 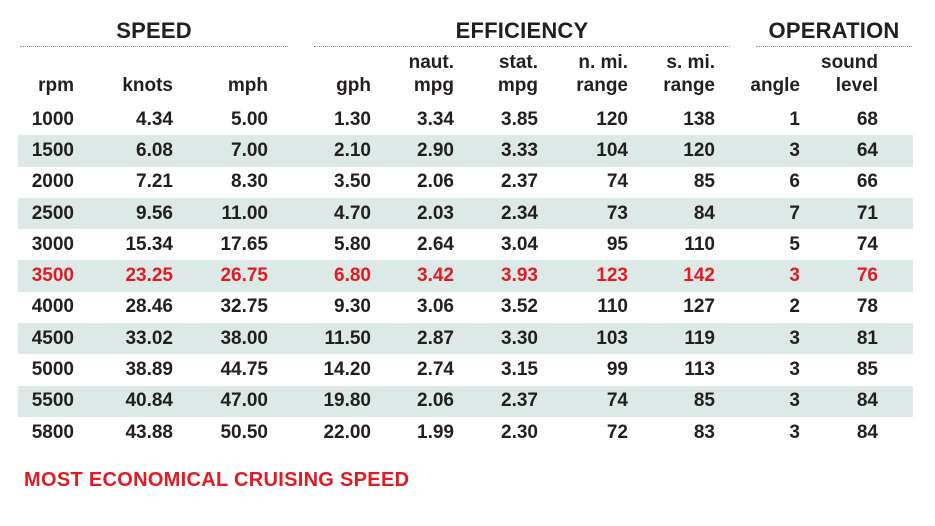 I want to click on column-header-stat-mpg-line2: mpg, so click(x=517, y=85).